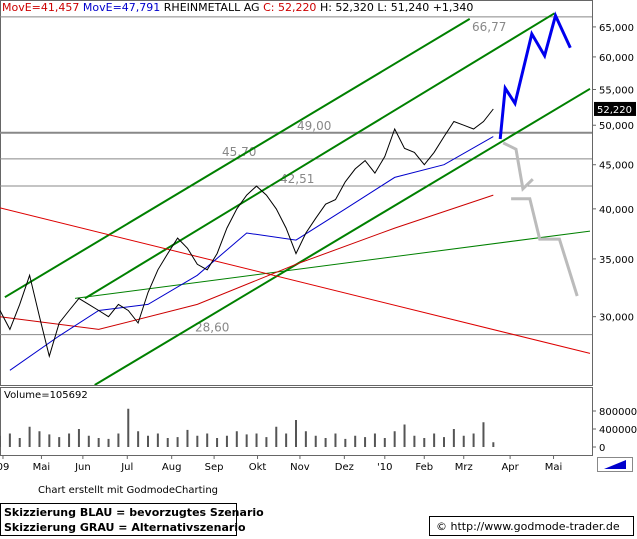 This screenshot has width=637, height=539. I want to click on x-tick-label: Feb, so click(424, 467).